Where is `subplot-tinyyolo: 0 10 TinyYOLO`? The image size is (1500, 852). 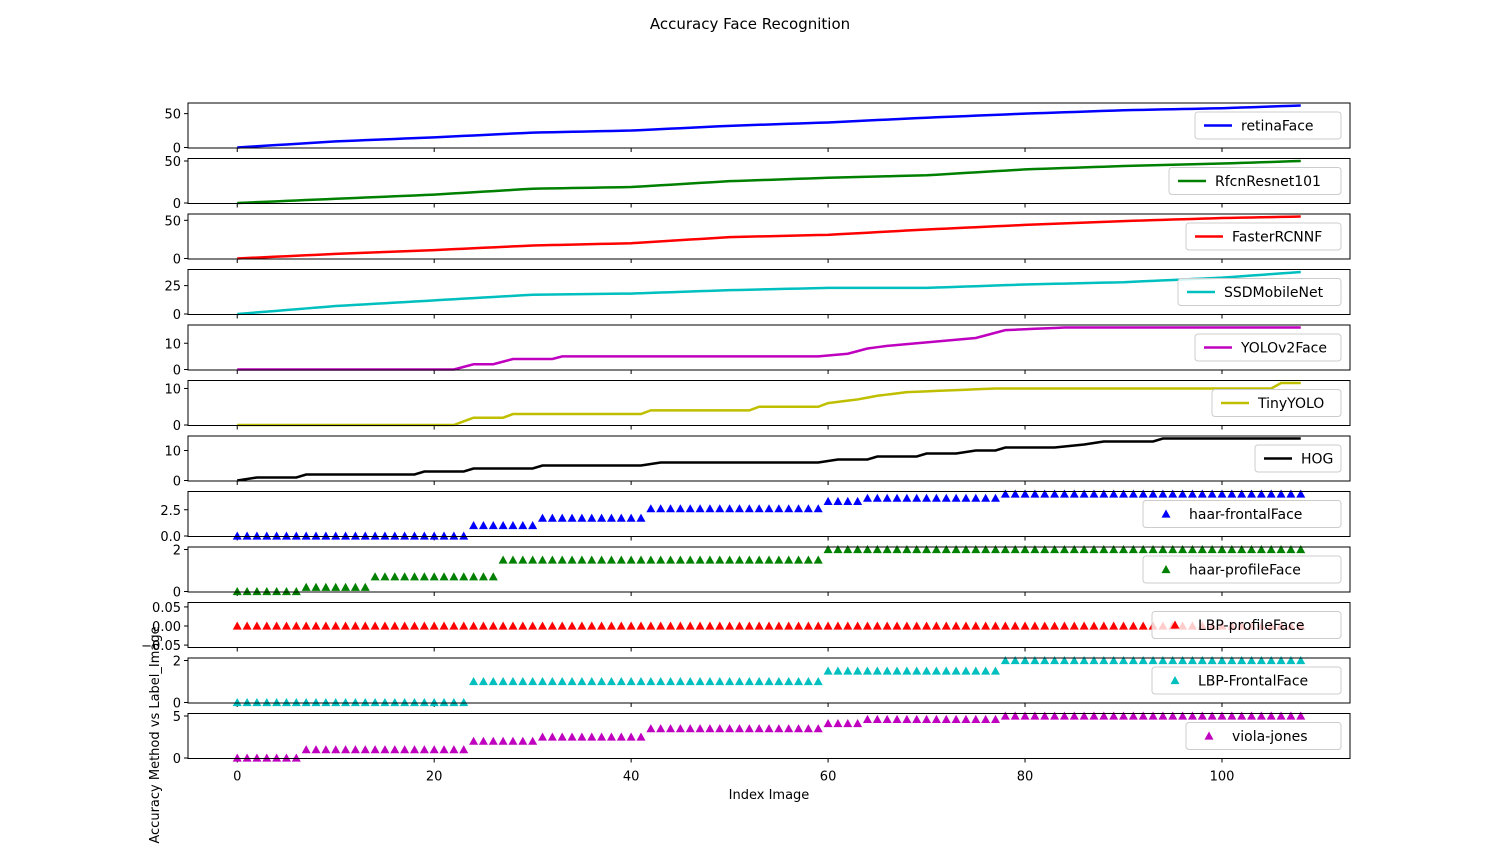
subplot-tinyyolo: 0 10 TinyYOLO is located at coordinates (757, 407).